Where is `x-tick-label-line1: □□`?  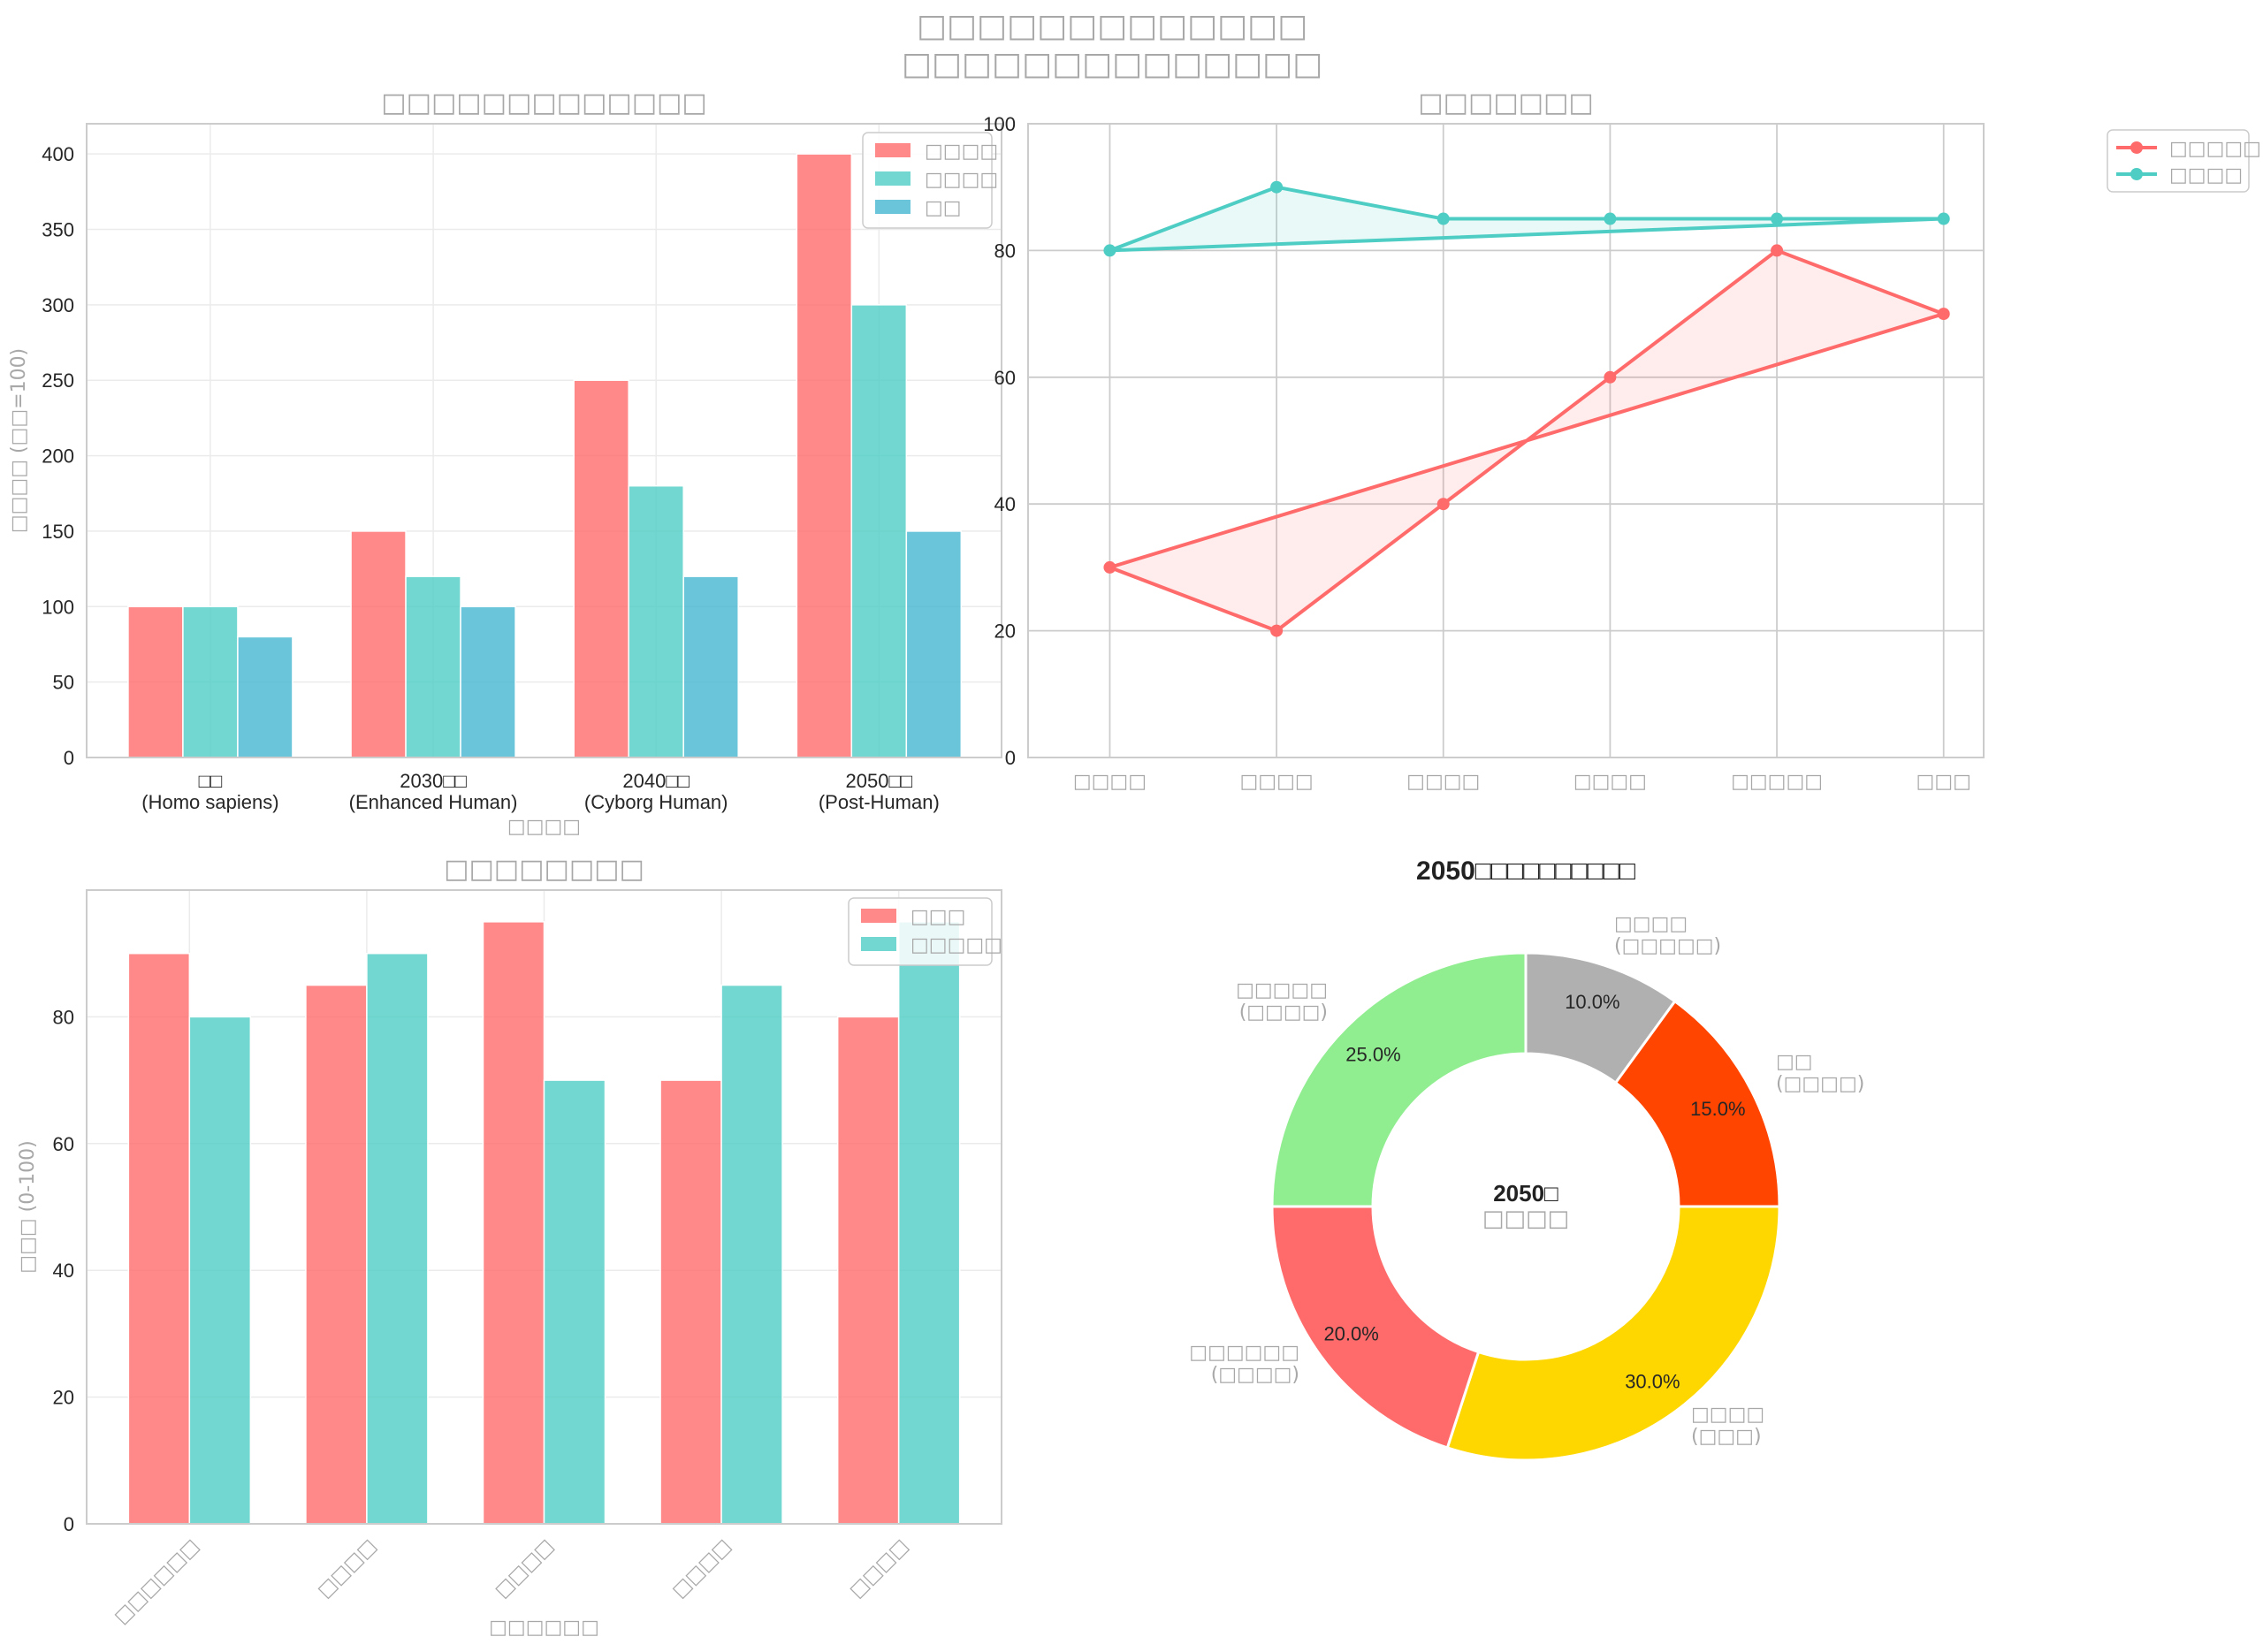 x-tick-label-line1: □□ is located at coordinates (211, 781).